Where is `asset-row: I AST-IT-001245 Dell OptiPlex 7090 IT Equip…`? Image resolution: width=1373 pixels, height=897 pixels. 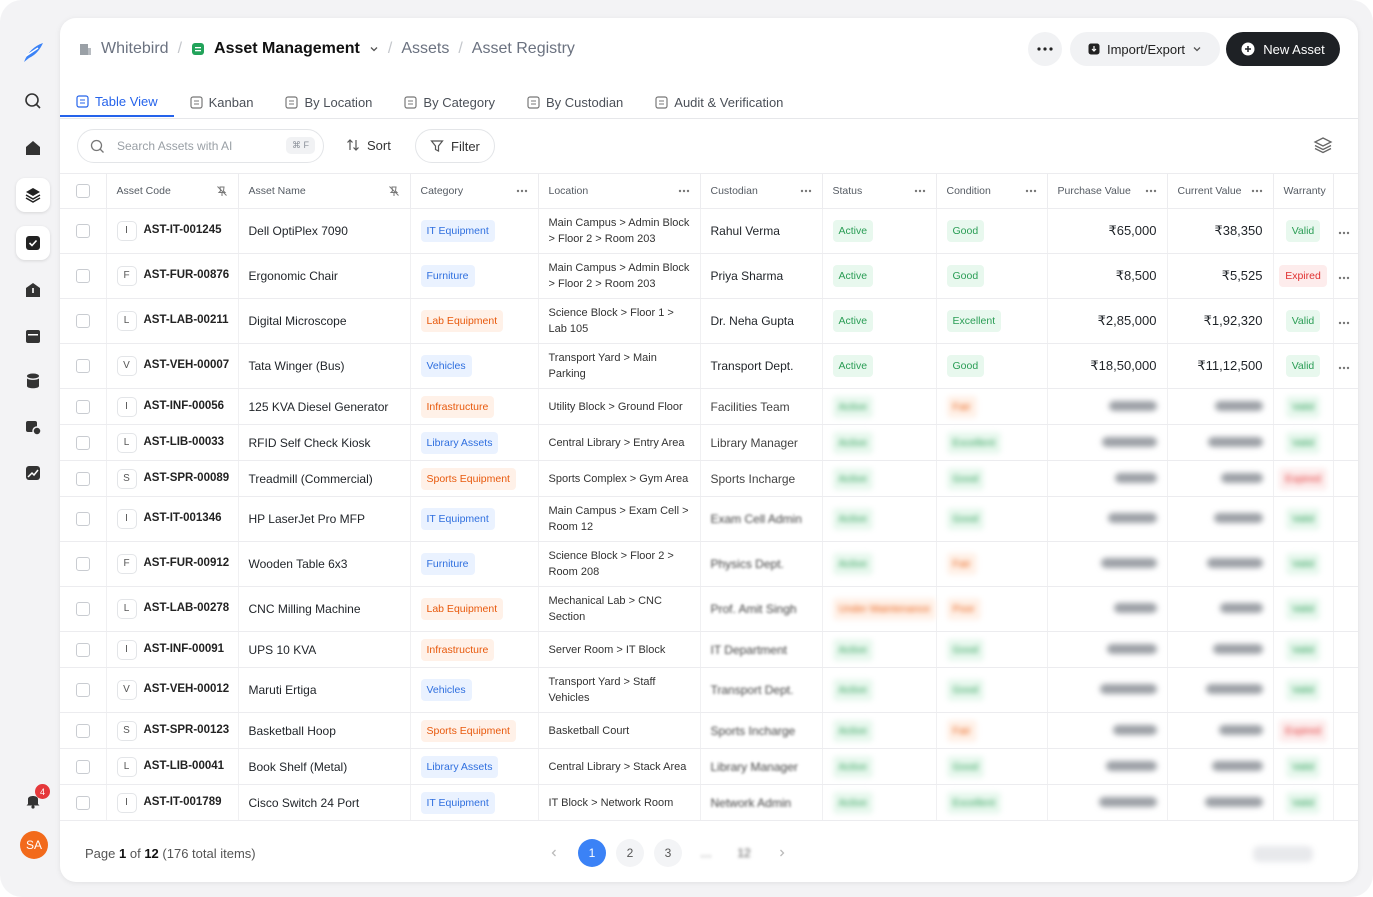 asset-row: I AST-IT-001245 Dell OptiPlex 7090 IT Equip… is located at coordinates (709, 231).